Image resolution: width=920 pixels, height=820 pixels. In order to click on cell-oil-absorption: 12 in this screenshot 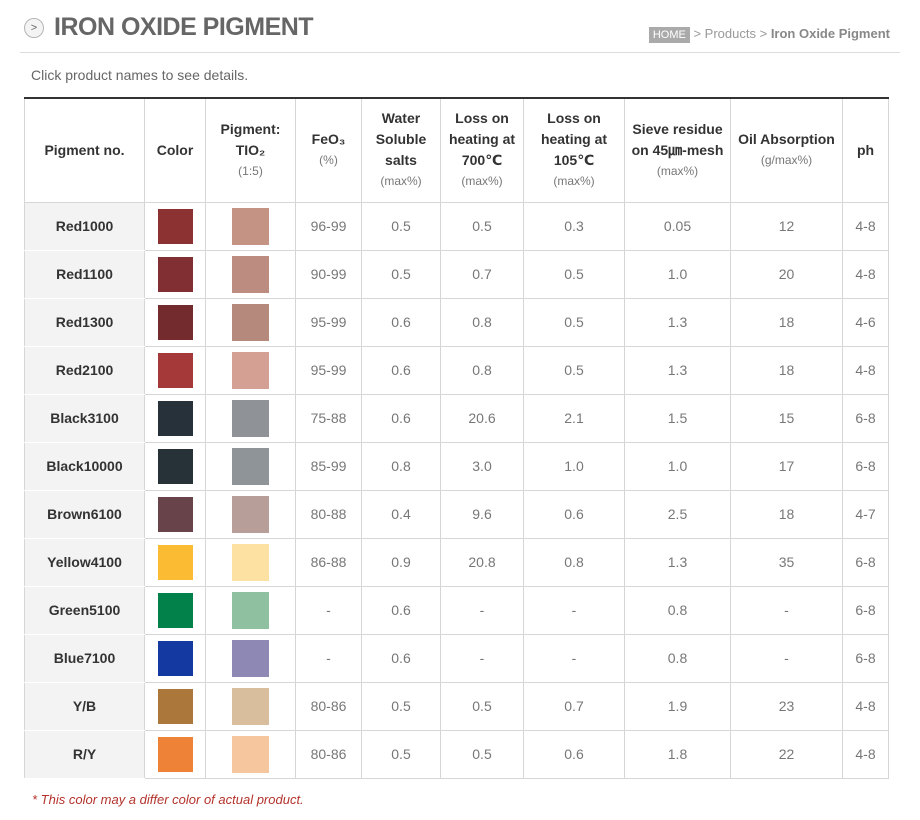, I will do `click(786, 226)`.